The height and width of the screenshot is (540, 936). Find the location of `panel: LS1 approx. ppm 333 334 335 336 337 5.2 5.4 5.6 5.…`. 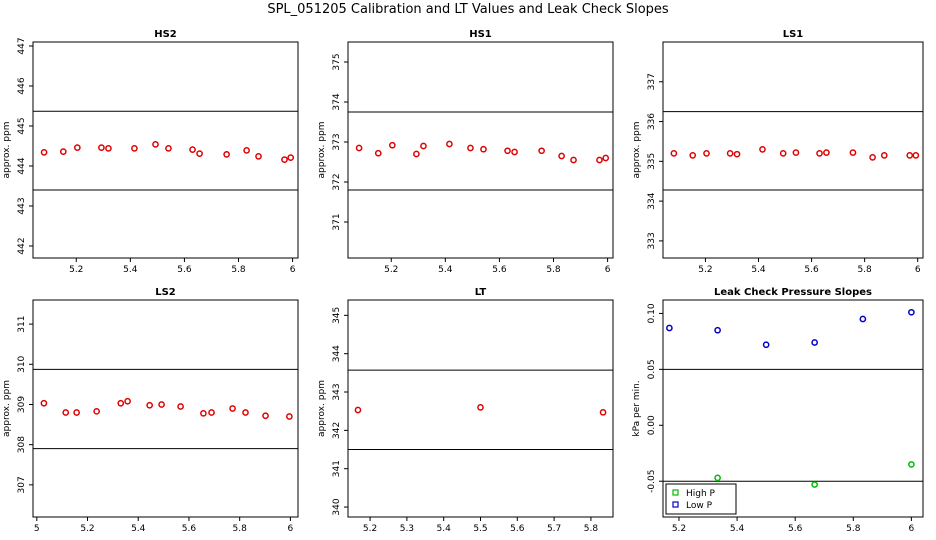

panel: LS1 approx. ppm 333 334 335 336 337 5.2 5.4 5.6 5.… is located at coordinates (778, 152).